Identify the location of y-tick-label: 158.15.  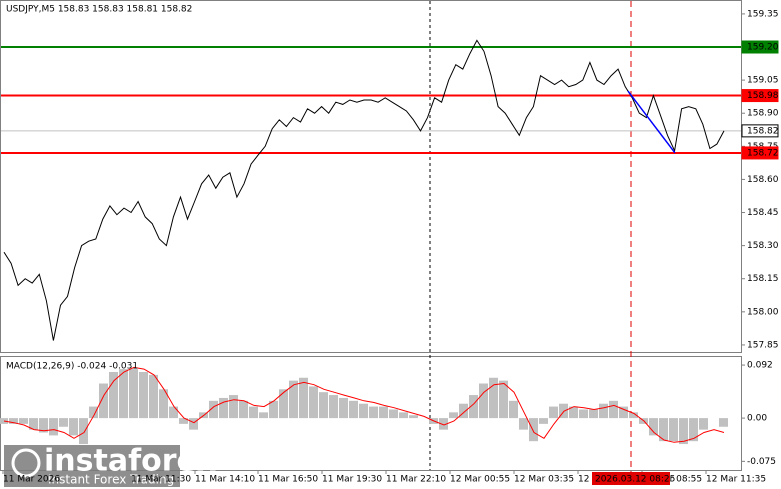
(763, 279).